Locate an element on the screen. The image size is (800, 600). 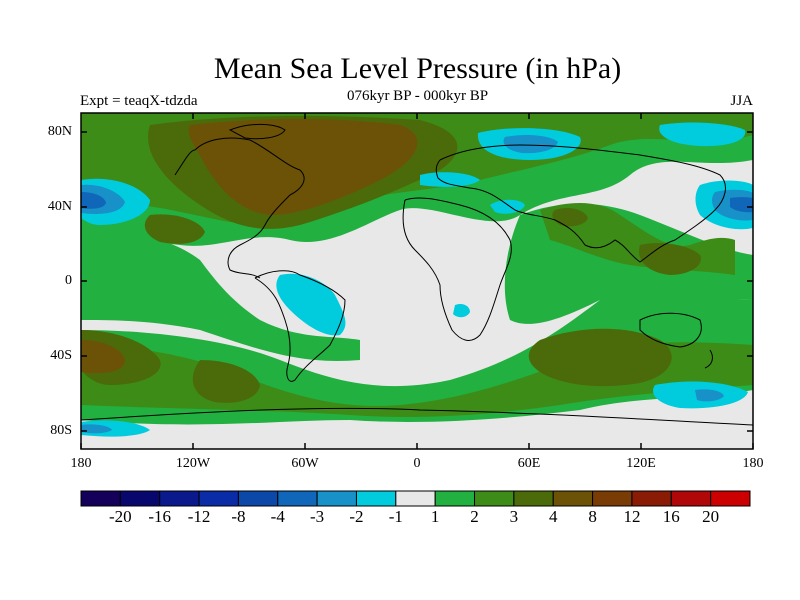
blue-region-arctic-siberia is located at coordinates (530, 144).